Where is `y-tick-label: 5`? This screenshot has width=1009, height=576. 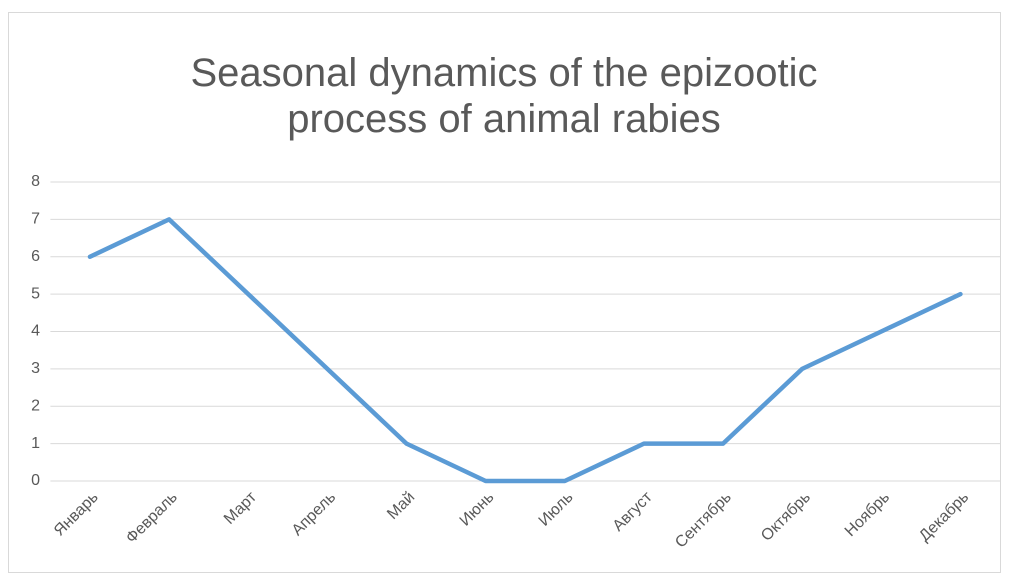 y-tick-label: 5 is located at coordinates (35, 293).